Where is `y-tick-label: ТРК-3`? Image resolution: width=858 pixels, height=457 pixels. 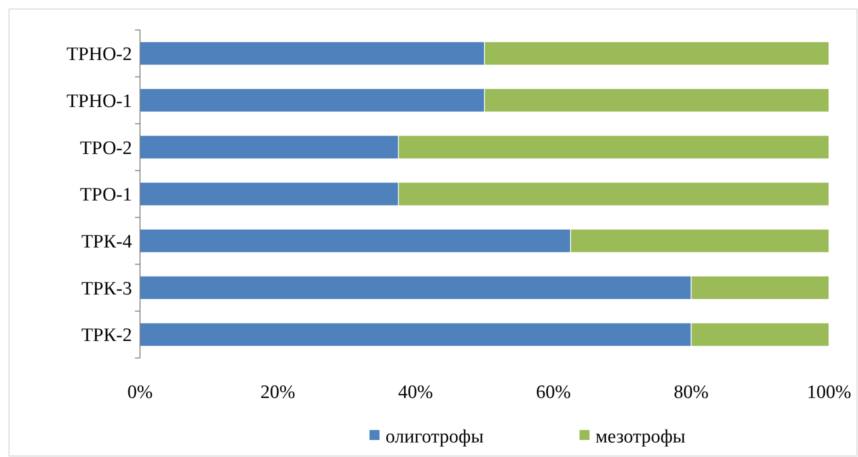
y-tick-label: ТРК-3 is located at coordinates (106, 289).